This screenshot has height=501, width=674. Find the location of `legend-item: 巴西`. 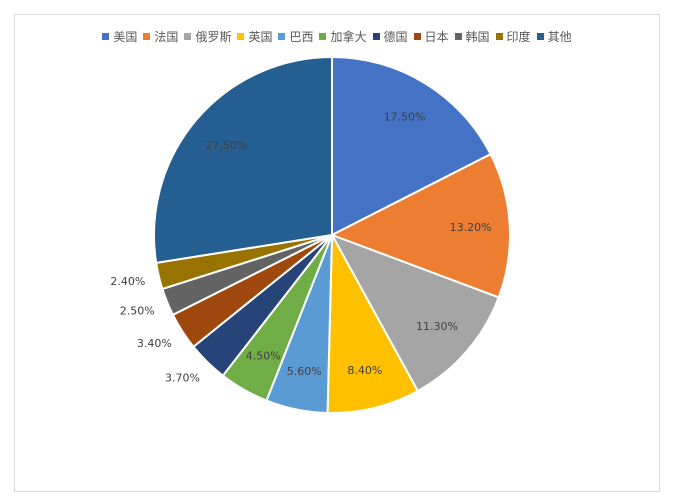

legend-item: 巴西 is located at coordinates (295, 36).